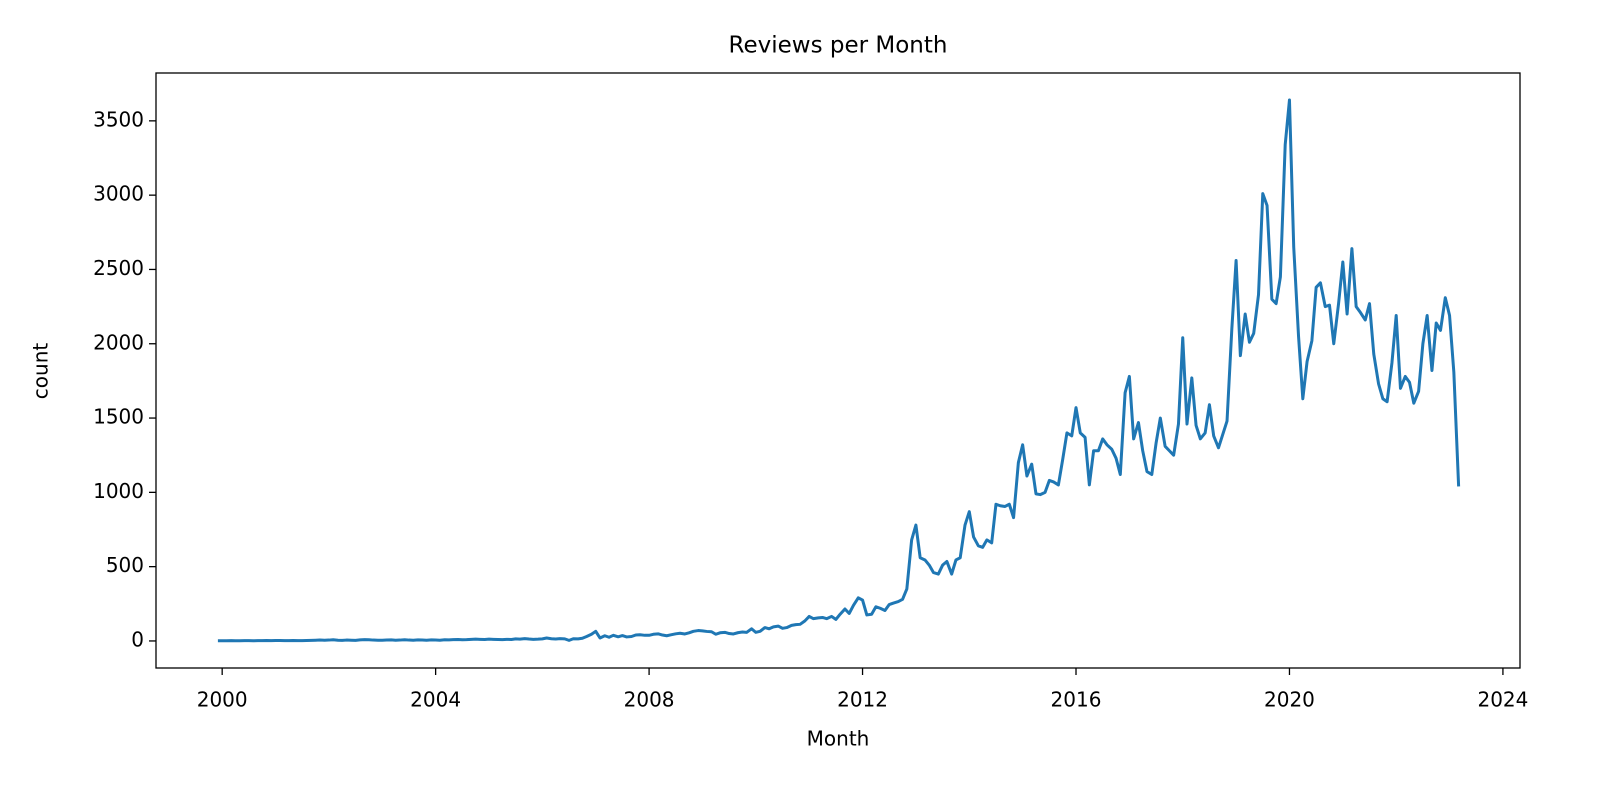  Describe the element at coordinates (838, 46) in the screenshot. I see `chart-title: Reviews per Month` at that location.